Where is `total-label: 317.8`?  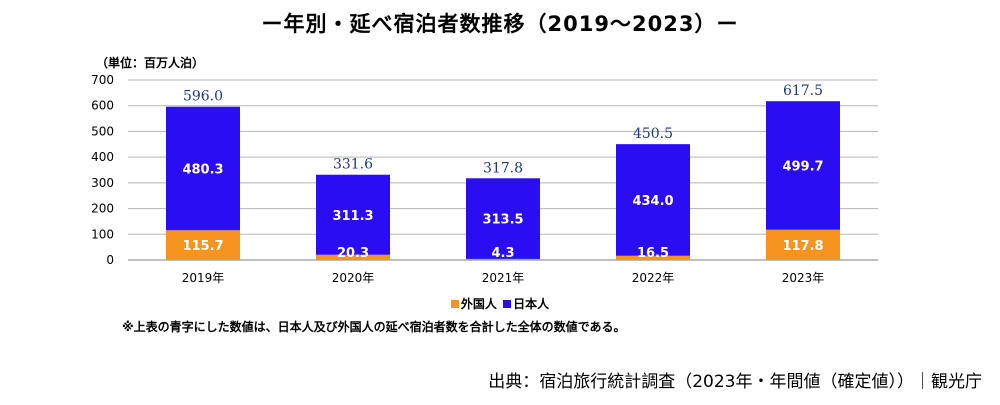 total-label: 317.8 is located at coordinates (503, 168).